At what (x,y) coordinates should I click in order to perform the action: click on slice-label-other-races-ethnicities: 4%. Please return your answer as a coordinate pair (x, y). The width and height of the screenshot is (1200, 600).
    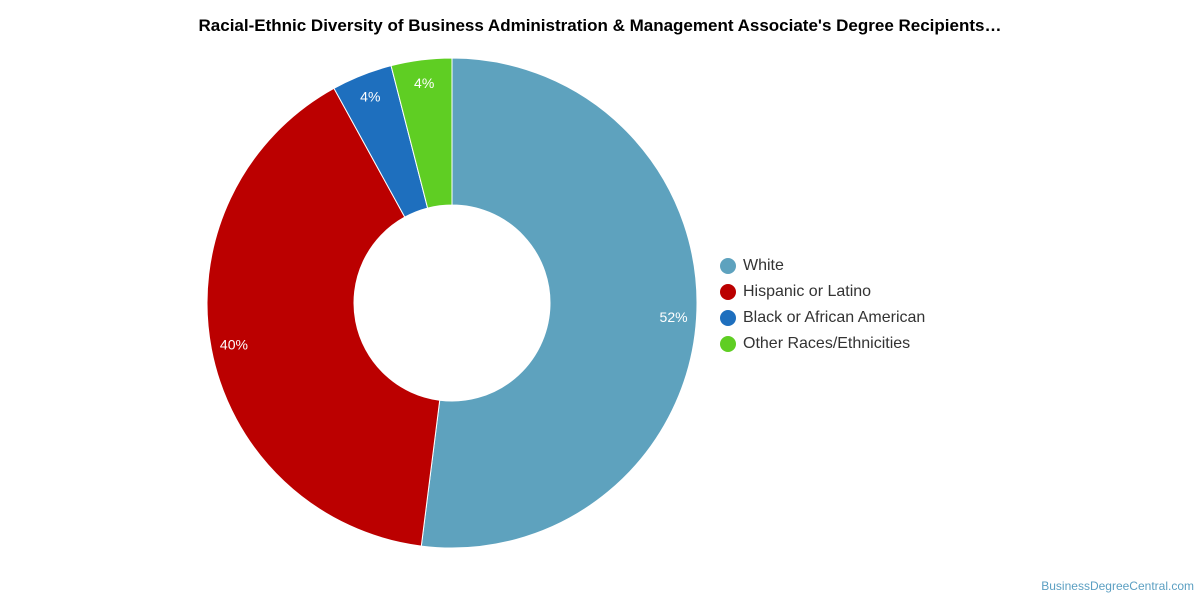
    Looking at the image, I should click on (424, 83).